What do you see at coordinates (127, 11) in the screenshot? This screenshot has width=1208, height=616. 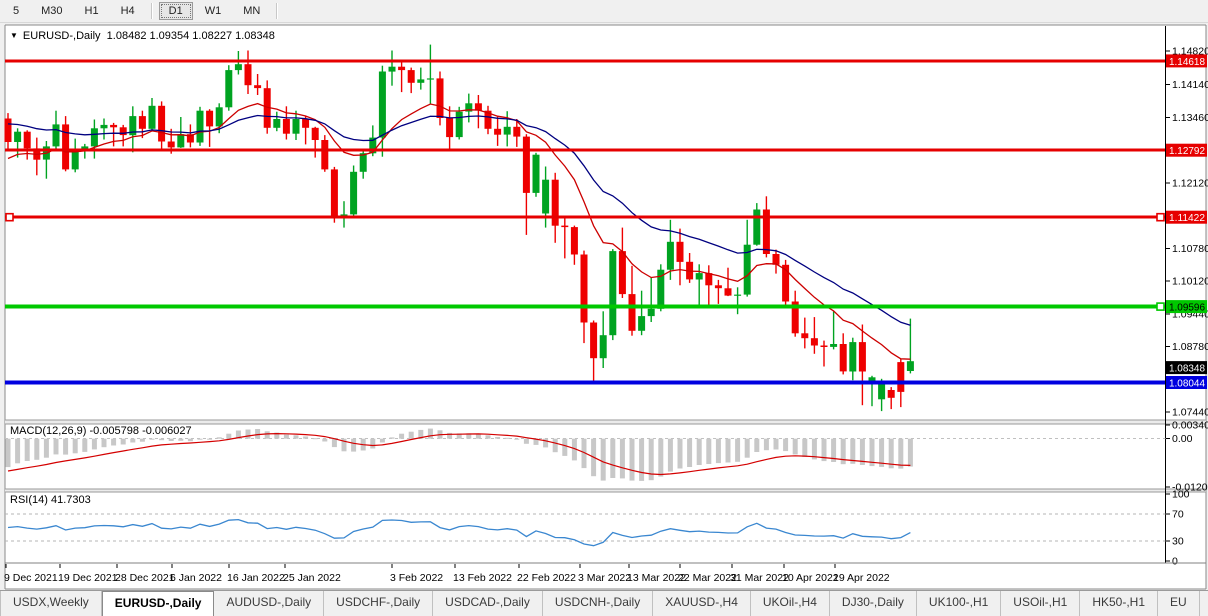 I see `timeframe-button-H4: H4` at bounding box center [127, 11].